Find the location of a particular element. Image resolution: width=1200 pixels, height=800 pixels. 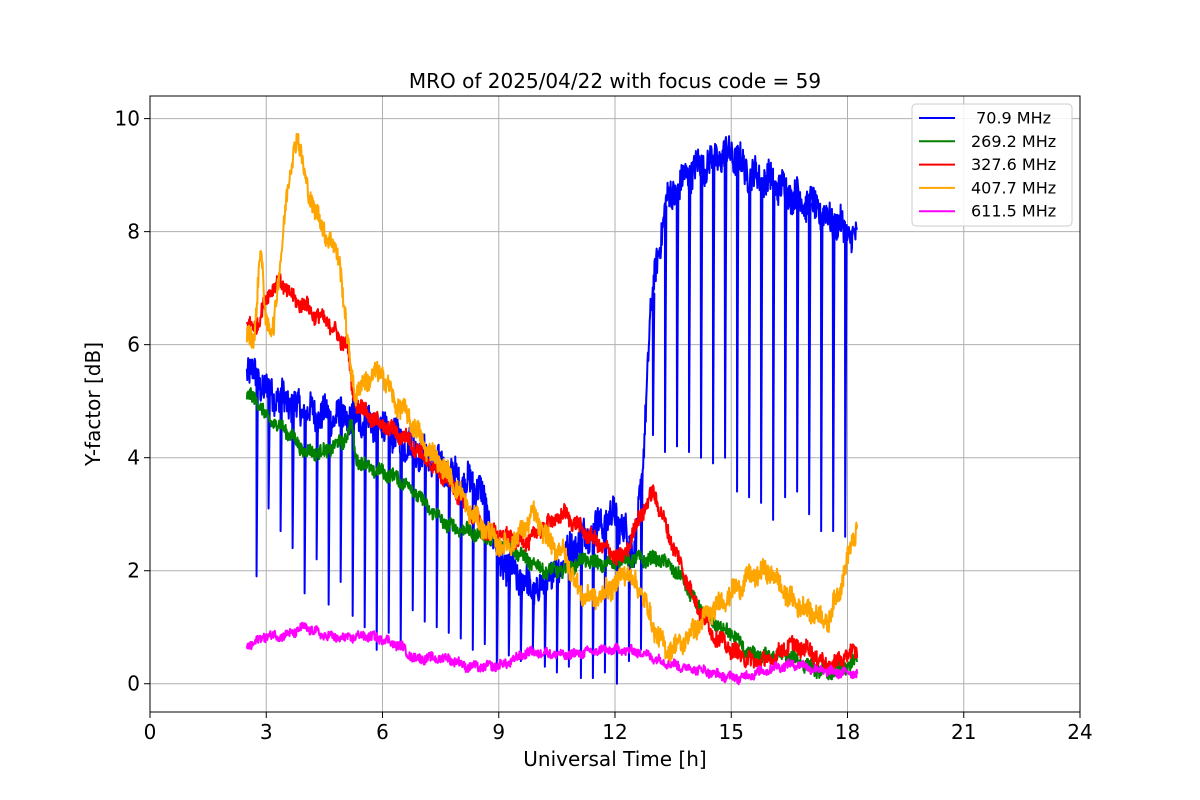

x-tick-label: 12 is located at coordinates (614, 732).